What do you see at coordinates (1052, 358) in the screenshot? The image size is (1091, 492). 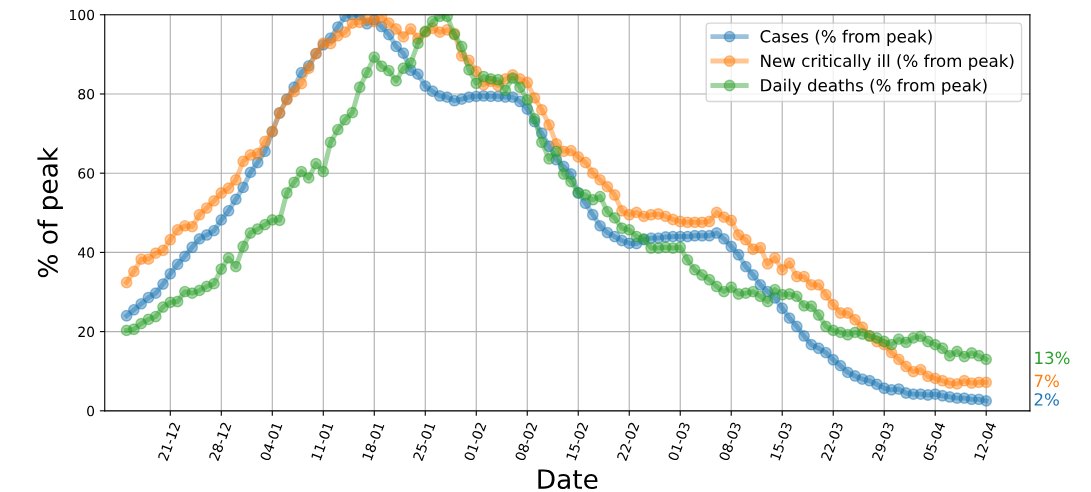 I see `annotation: 13%` at bounding box center [1052, 358].